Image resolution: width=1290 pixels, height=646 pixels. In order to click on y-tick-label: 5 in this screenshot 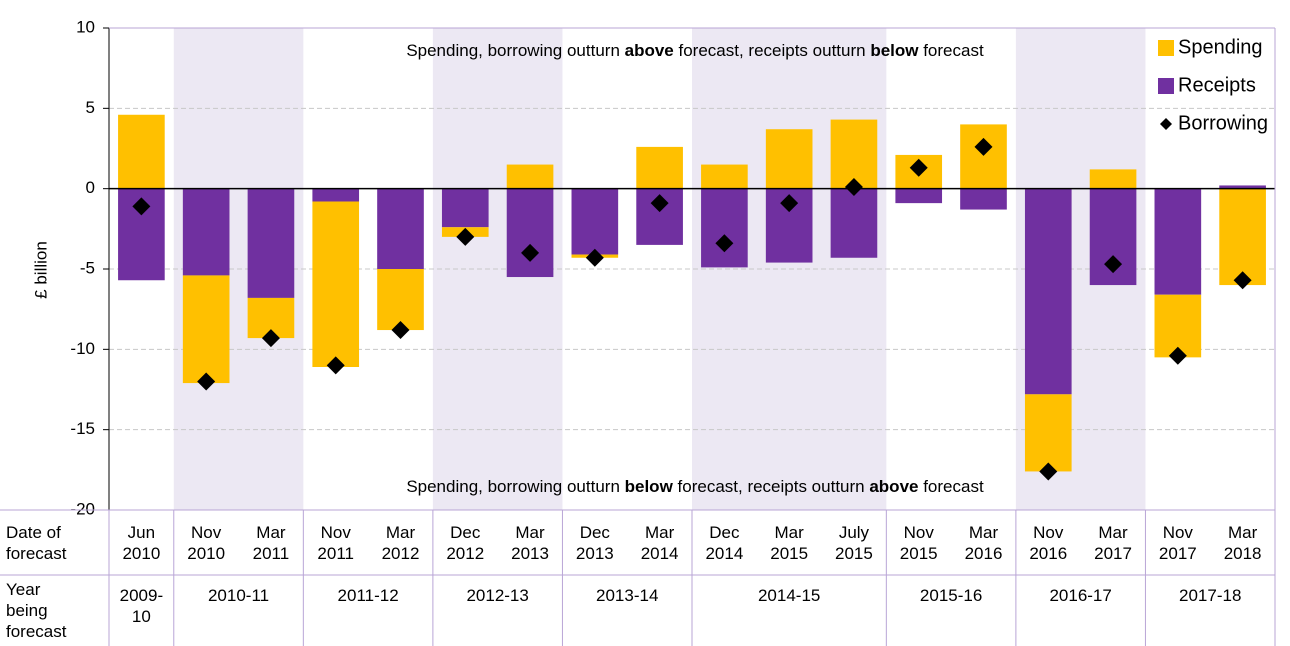, I will do `click(90, 107)`.